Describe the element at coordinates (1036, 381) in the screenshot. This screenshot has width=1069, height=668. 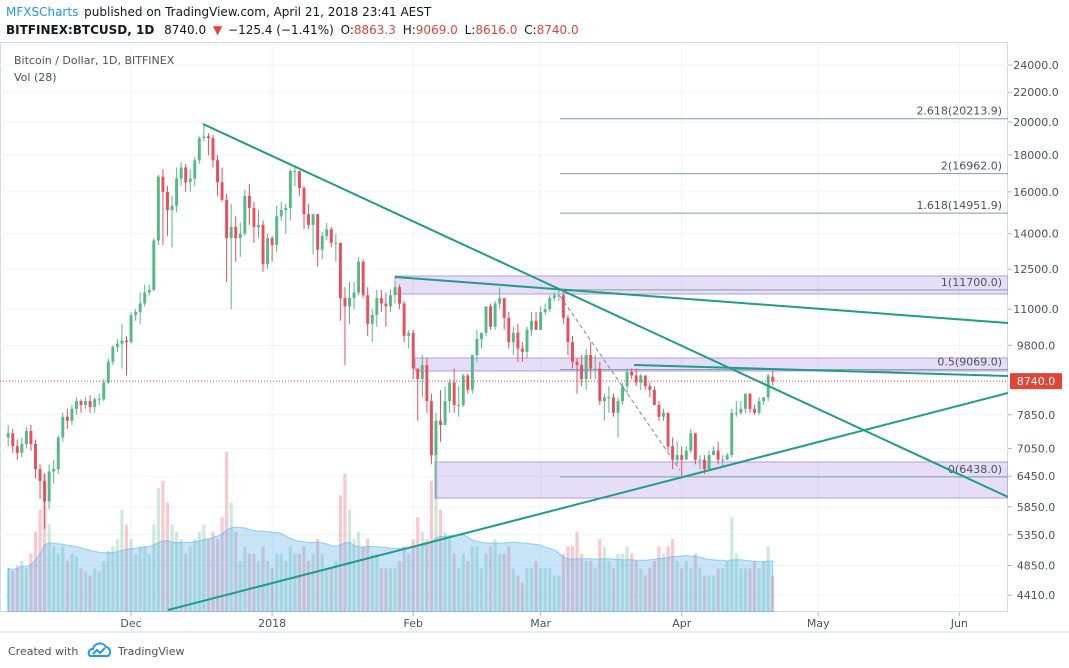
I see `price-tag` at that location.